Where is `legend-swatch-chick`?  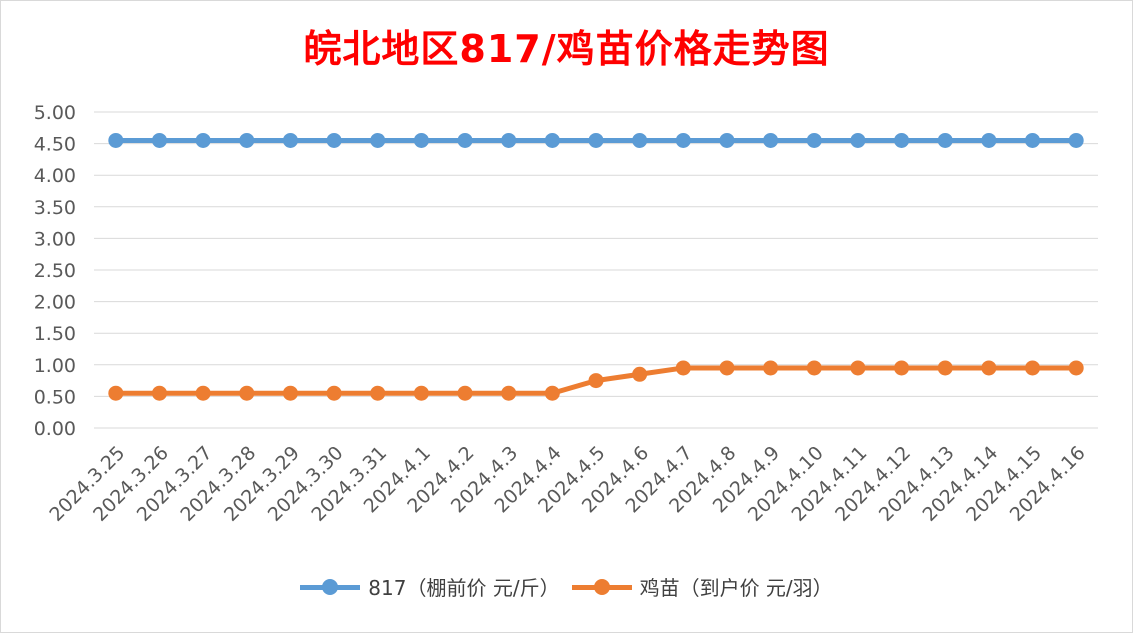
legend-swatch-chick is located at coordinates (601, 587).